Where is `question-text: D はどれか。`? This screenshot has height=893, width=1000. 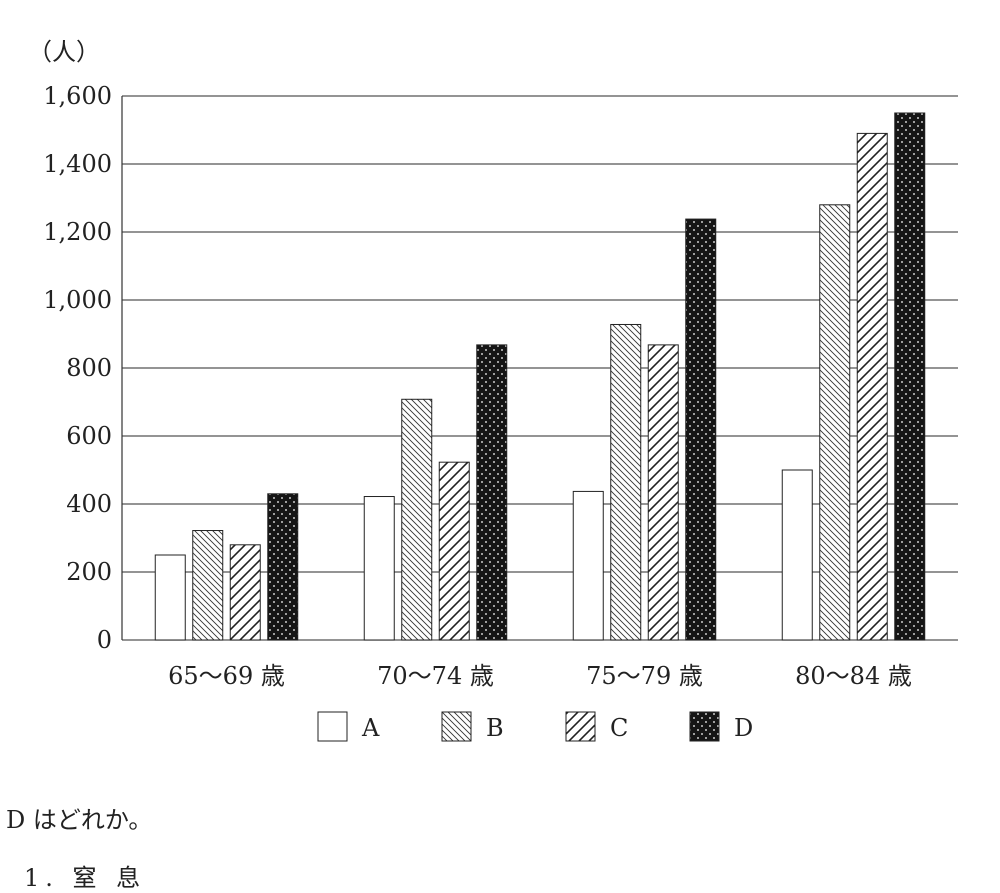
question-text: D はどれか。 is located at coordinates (79, 820).